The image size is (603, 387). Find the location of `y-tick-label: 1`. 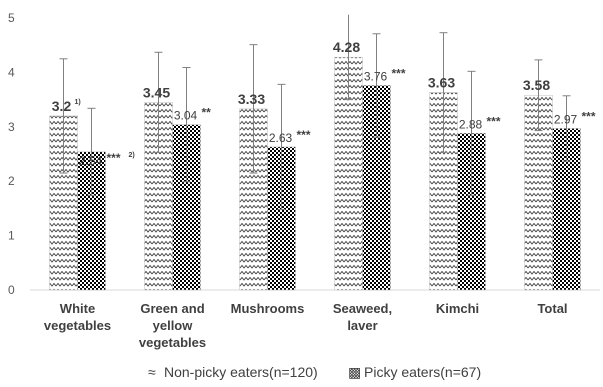

y-tick-label: 1 is located at coordinates (11, 236).